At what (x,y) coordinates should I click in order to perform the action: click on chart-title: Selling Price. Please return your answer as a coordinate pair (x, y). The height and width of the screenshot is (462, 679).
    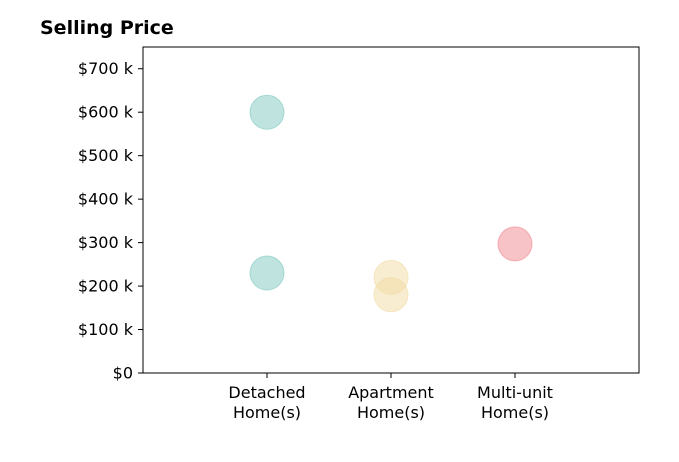
    Looking at the image, I should click on (107, 28).